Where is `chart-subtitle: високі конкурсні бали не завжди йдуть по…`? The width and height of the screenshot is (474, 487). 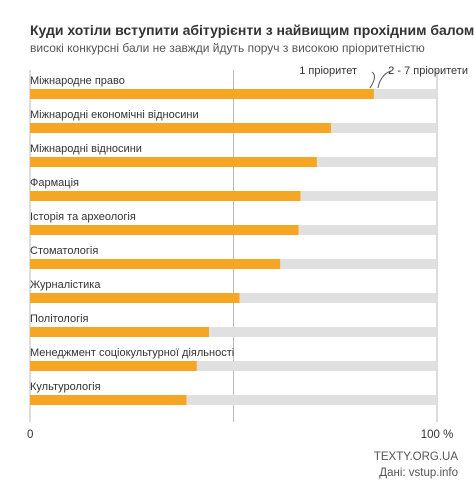 chart-subtitle: високі конкурсні бали не завжди йдуть по… is located at coordinates (227, 48).